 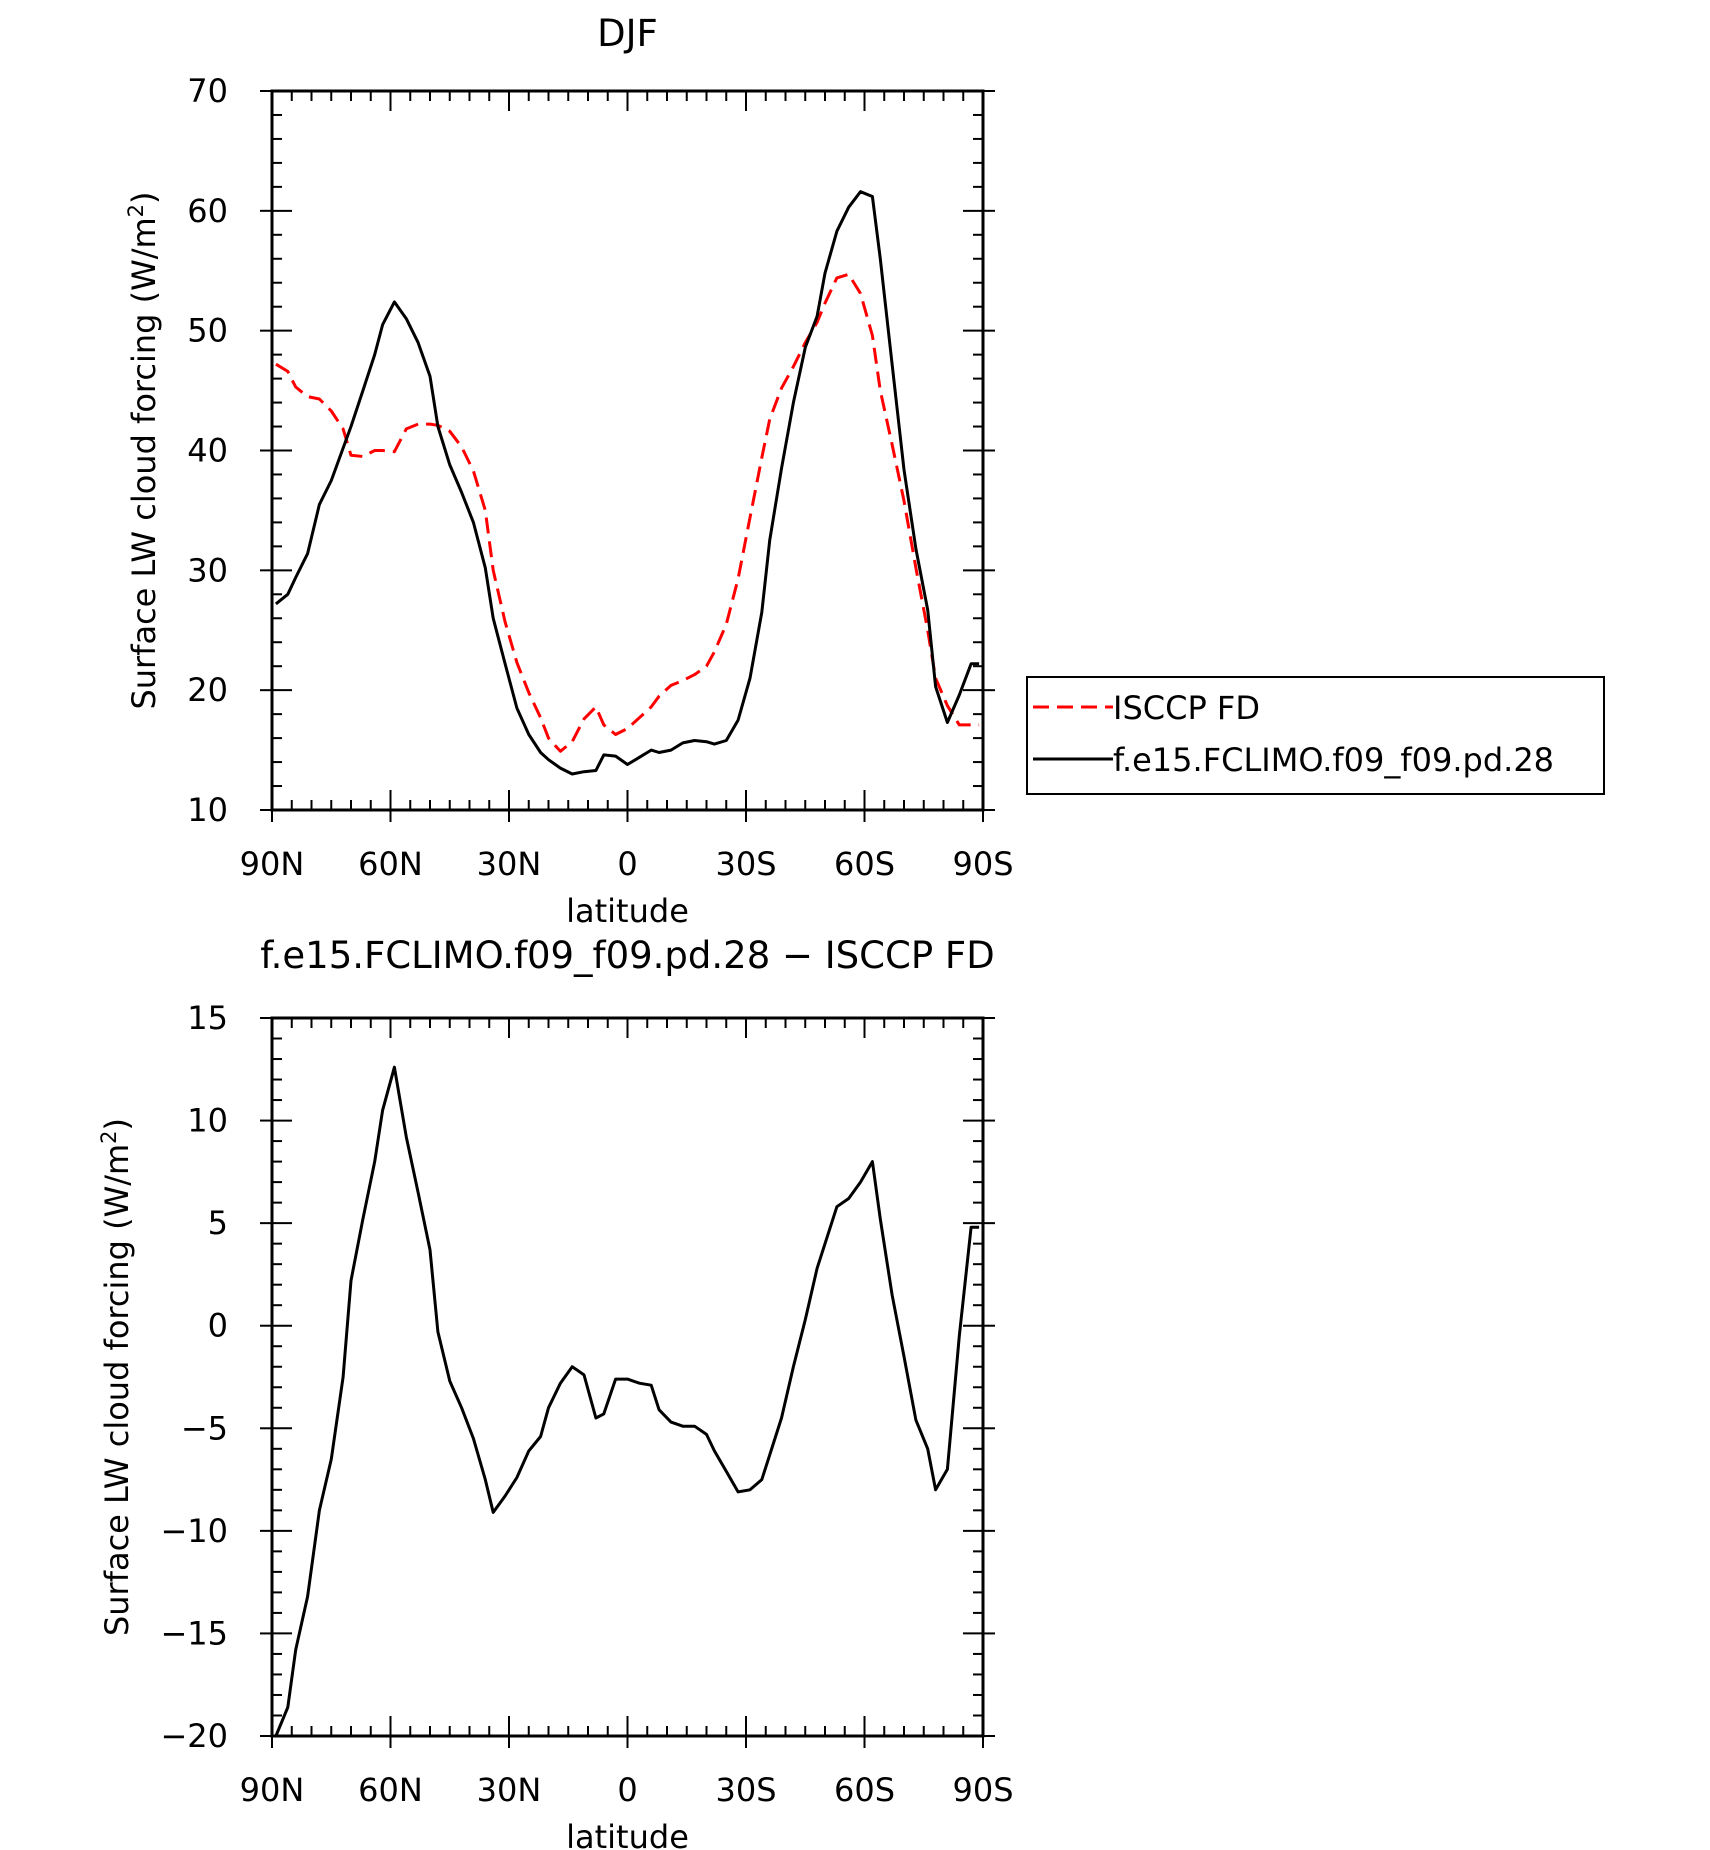 What do you see at coordinates (207, 690) in the screenshot?
I see `y-tick-label: 20` at bounding box center [207, 690].